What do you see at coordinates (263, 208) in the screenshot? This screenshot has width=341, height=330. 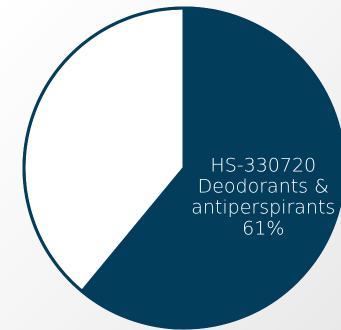 I see `slice-category-label: antiperspirants` at bounding box center [263, 208].